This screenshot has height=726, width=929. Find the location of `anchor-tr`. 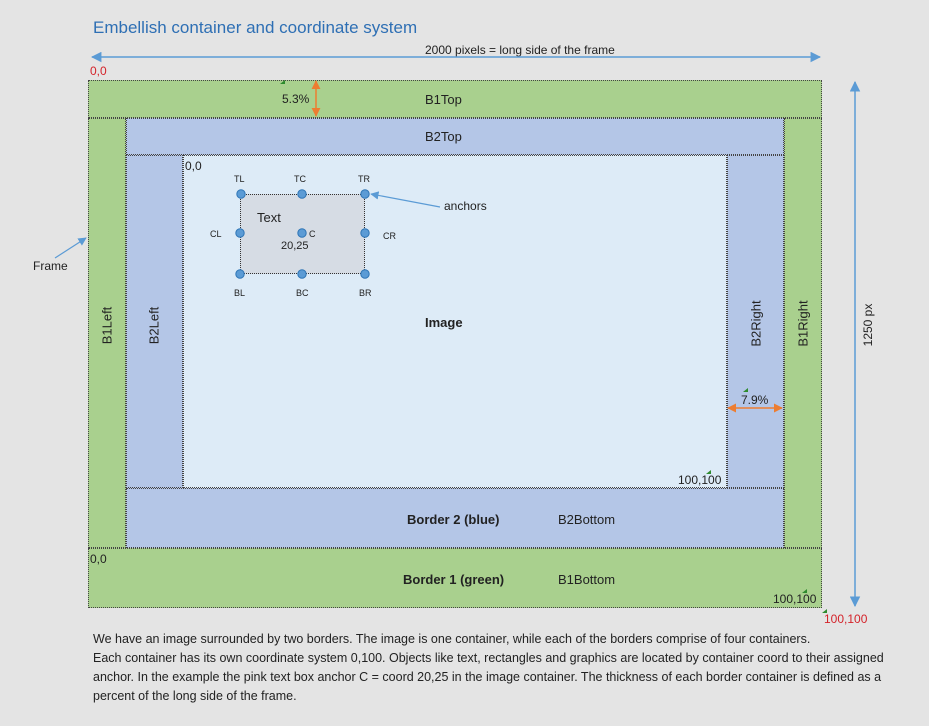

anchor-tr is located at coordinates (365, 194).